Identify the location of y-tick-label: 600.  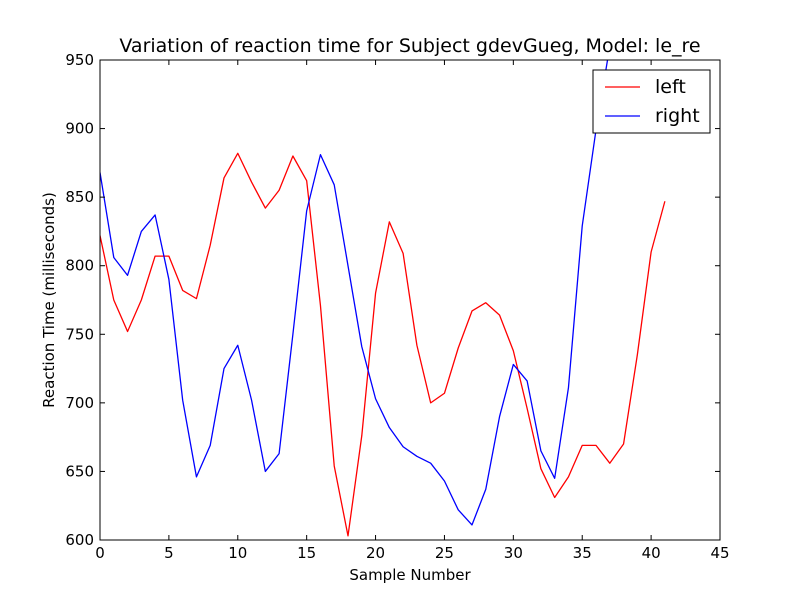
(79, 540).